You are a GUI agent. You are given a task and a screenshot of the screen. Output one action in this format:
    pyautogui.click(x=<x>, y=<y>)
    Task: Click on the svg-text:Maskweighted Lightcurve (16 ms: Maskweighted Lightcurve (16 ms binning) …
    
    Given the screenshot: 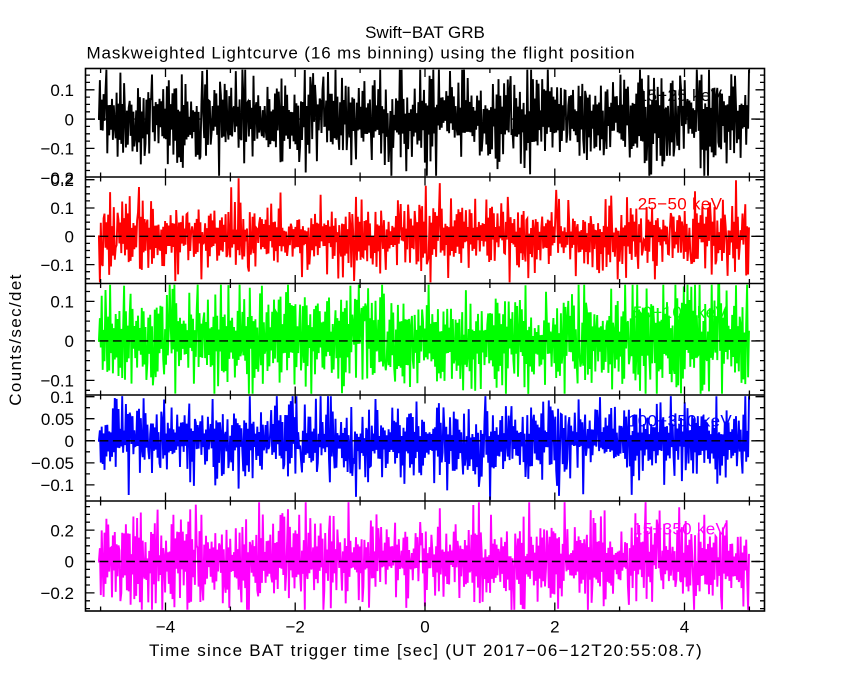 What is the action you would take?
    pyautogui.click(x=361, y=53)
    